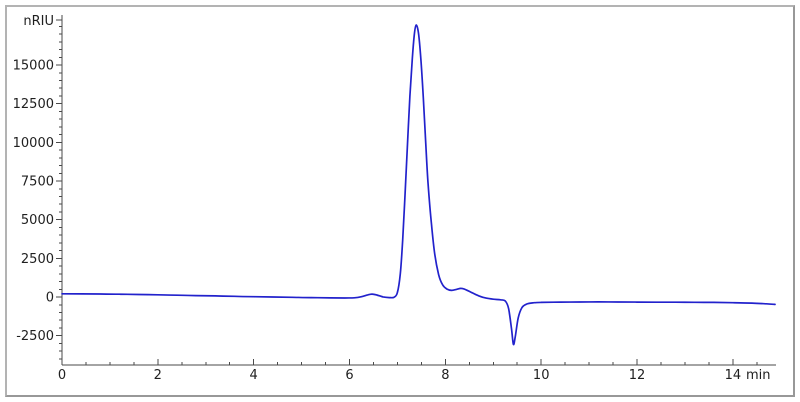 The image size is (800, 402). Describe the element at coordinates (62, 375) in the screenshot. I see `x-tick-label: 0` at that location.